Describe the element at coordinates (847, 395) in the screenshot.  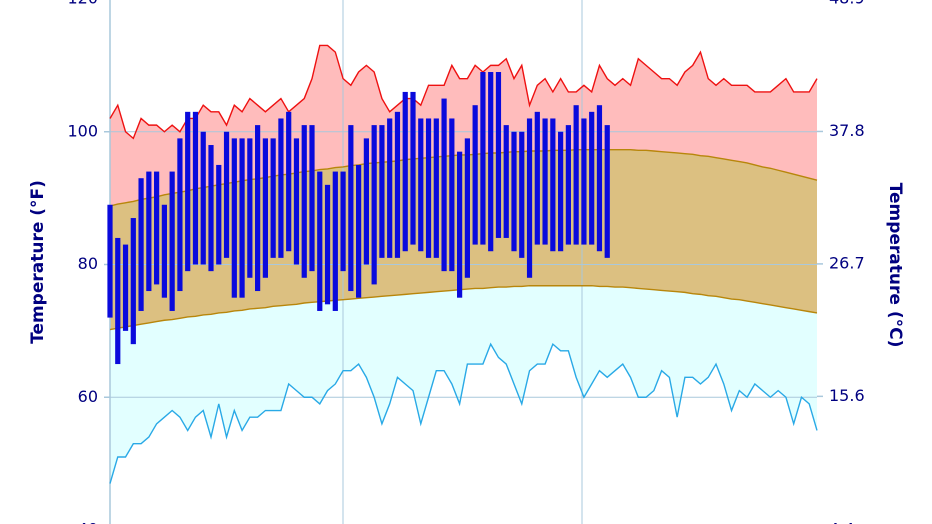
I see `y2-tick-label: 15.6` at that location.